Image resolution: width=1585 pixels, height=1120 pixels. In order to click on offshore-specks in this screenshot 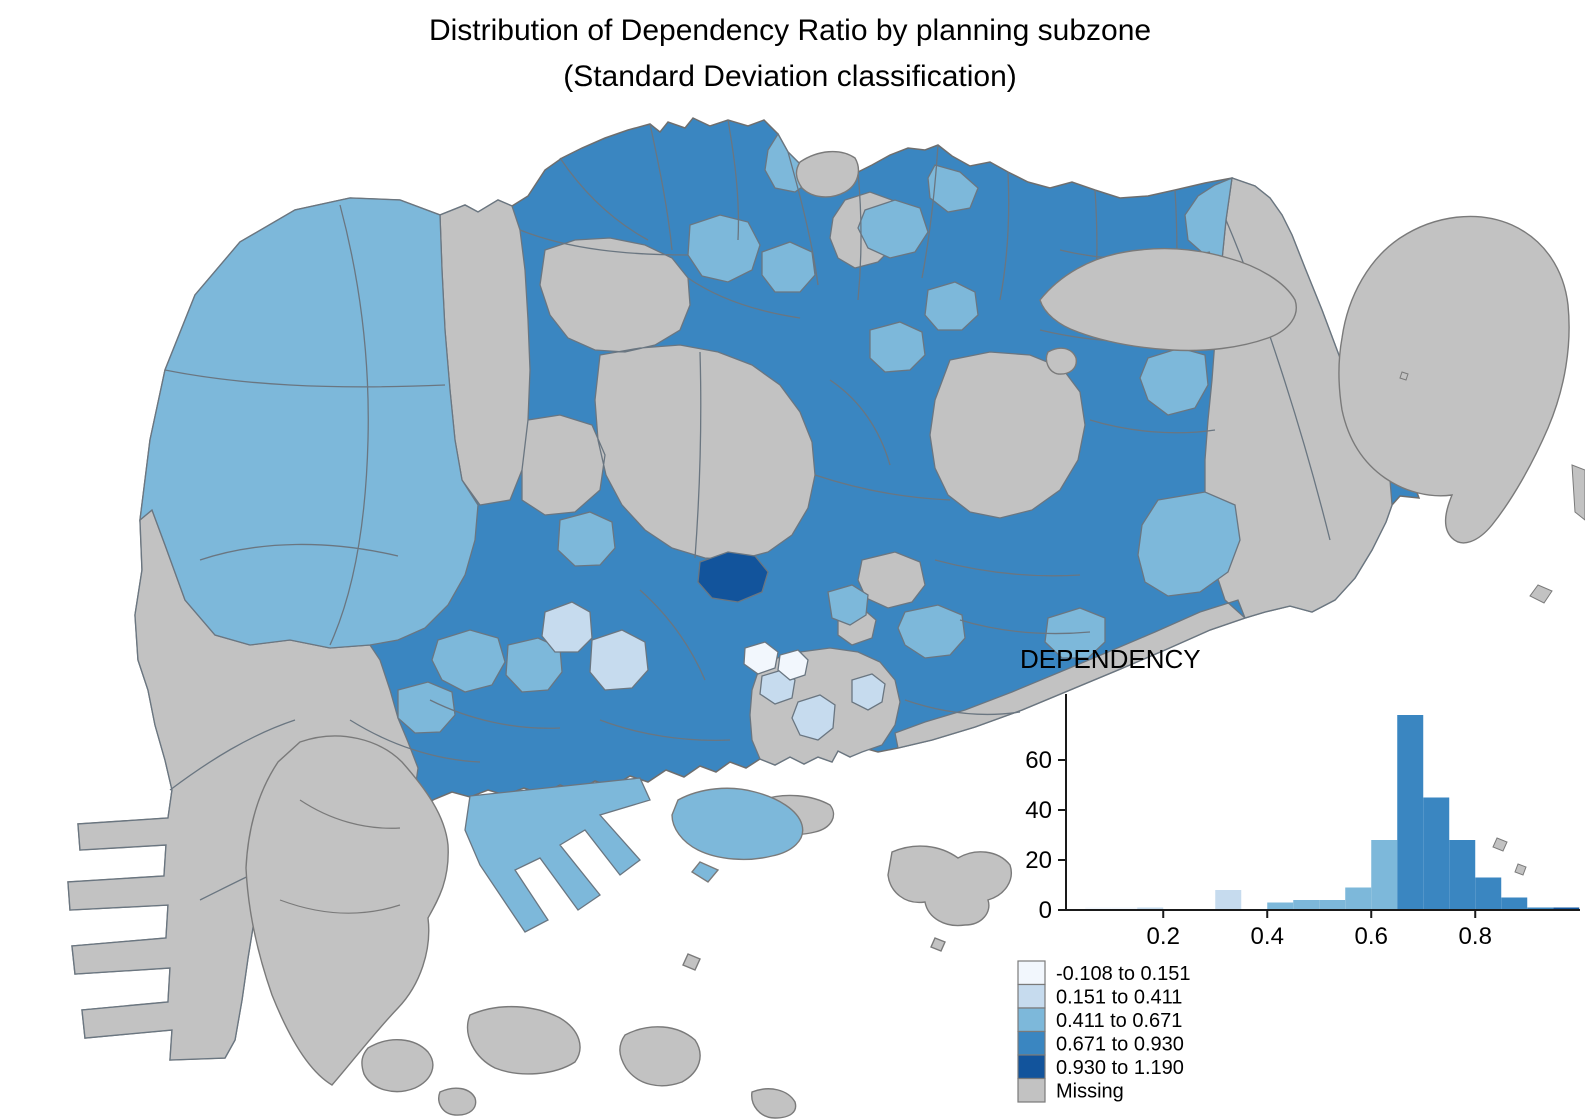, I will do `click(1492, 623)`.